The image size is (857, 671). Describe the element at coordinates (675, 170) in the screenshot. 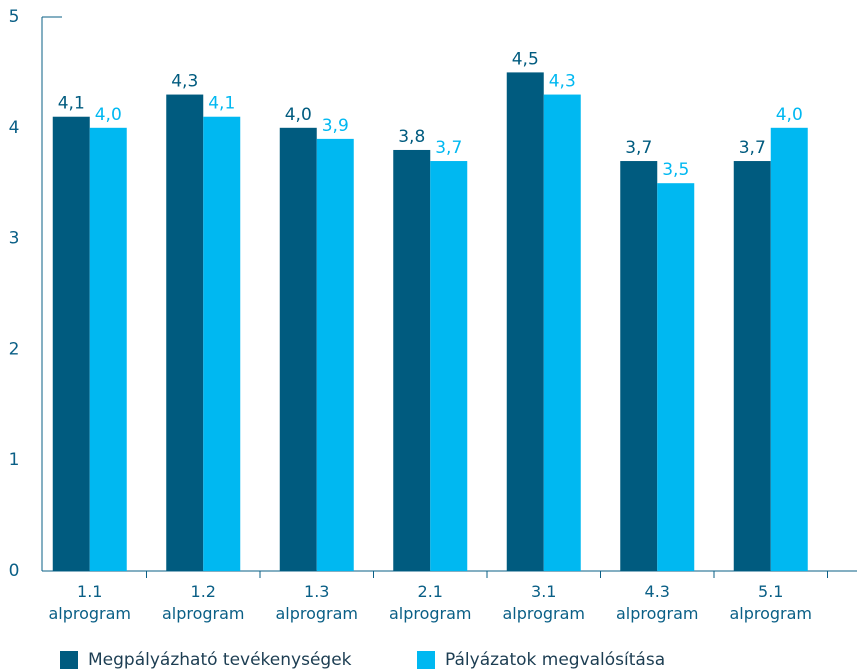

I see `value-label: 3,5` at that location.